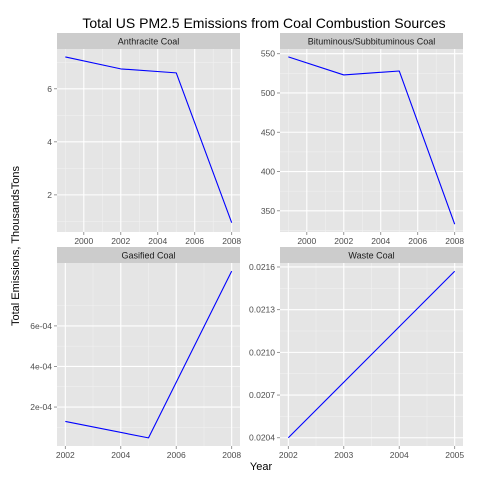 This screenshot has width=480, height=480. I want to click on y-tick-label: 0.0213, so click(262, 310).